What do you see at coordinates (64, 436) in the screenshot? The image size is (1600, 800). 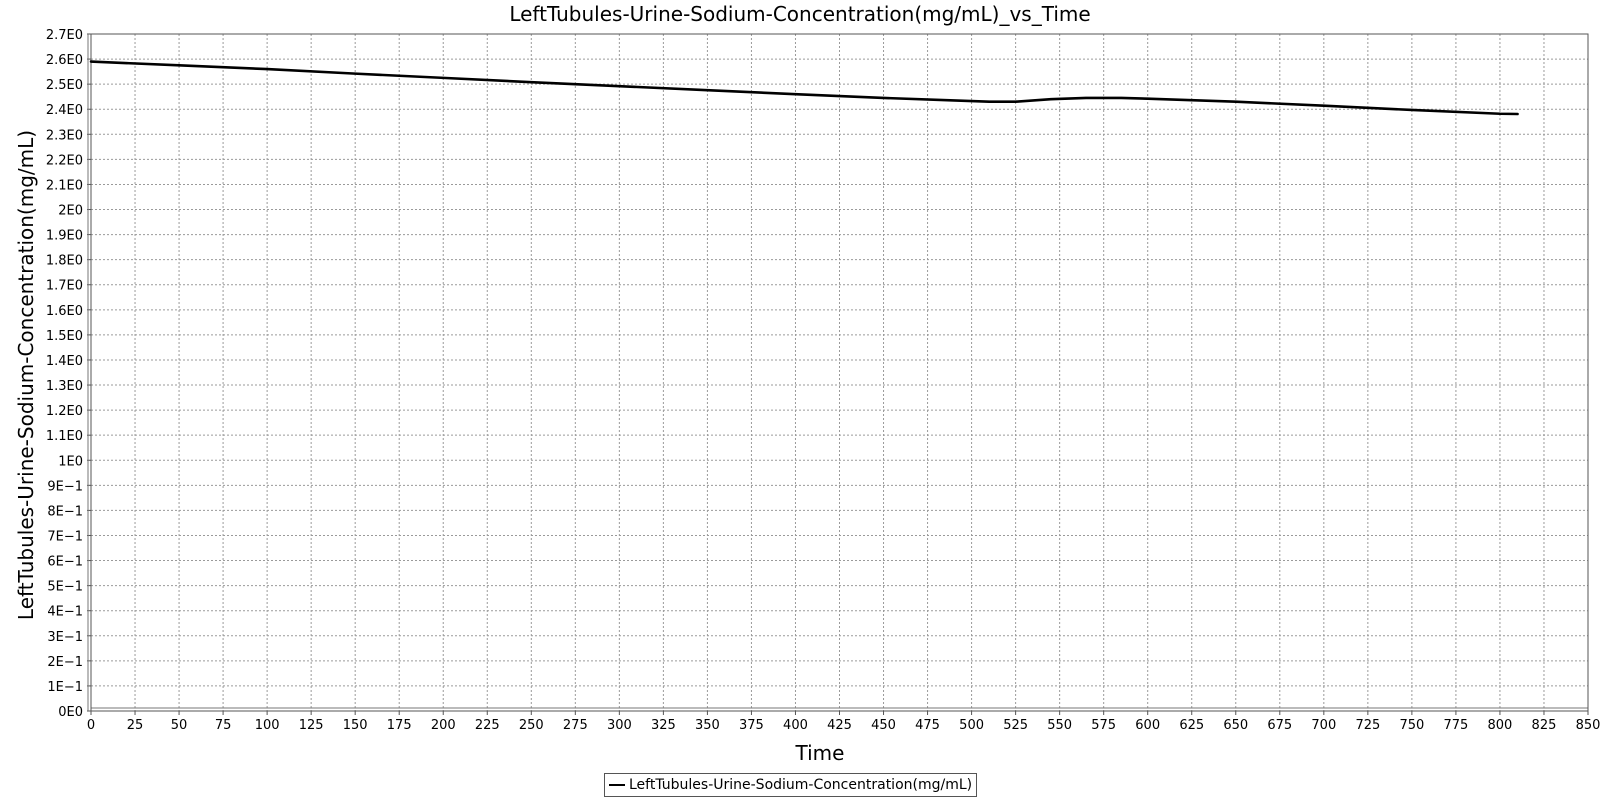 I see `y-tick-label: 1.1E0` at bounding box center [64, 436].